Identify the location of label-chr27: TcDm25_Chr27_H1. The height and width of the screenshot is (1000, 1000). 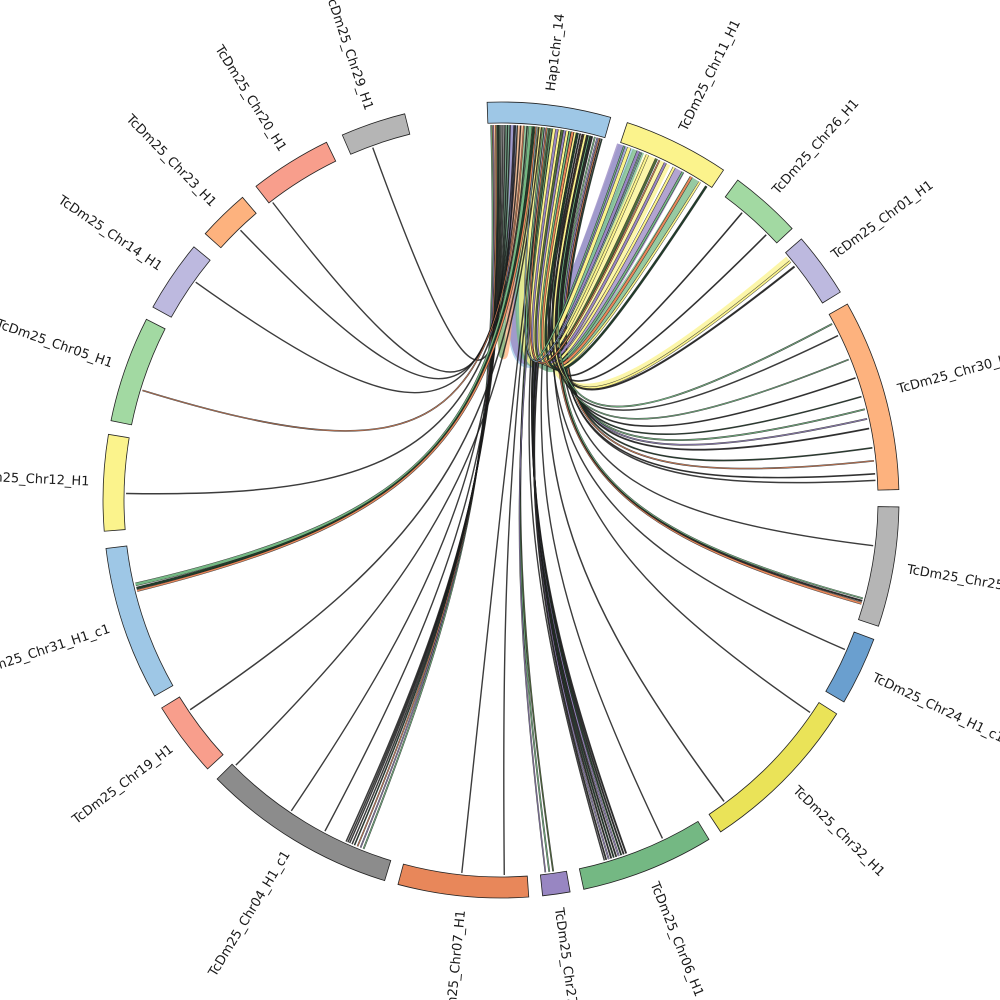
(567, 953).